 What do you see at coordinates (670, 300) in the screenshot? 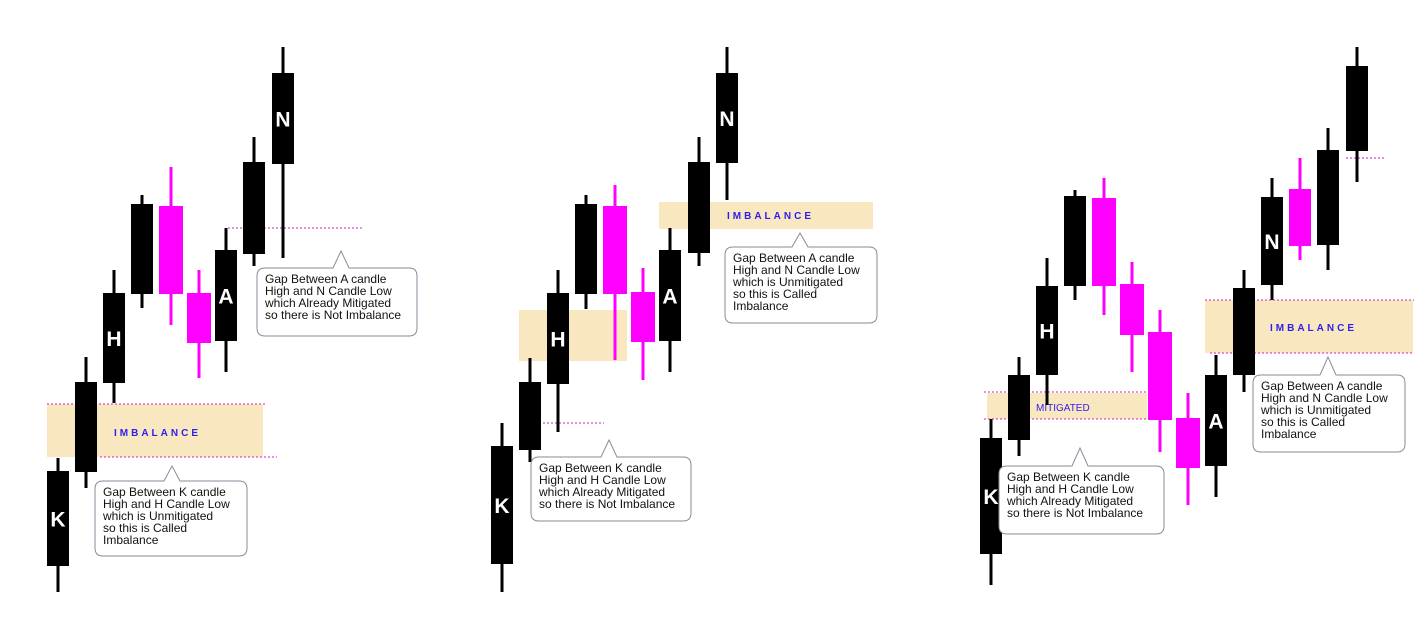
I see `candle-a: A` at bounding box center [670, 300].